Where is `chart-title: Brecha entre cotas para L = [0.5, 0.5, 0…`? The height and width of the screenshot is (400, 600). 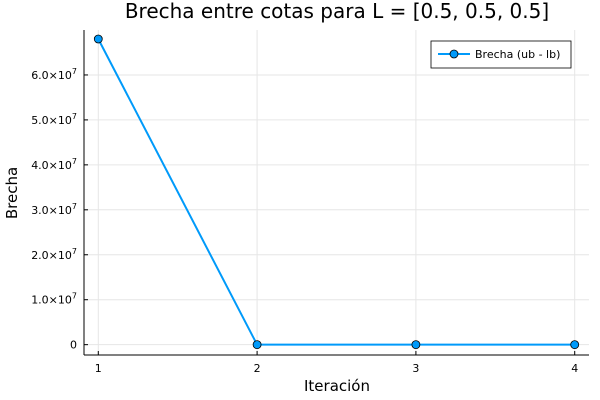
chart-title: Brecha entre cotas para L = [0.5, 0.5, 0… is located at coordinates (337, 11).